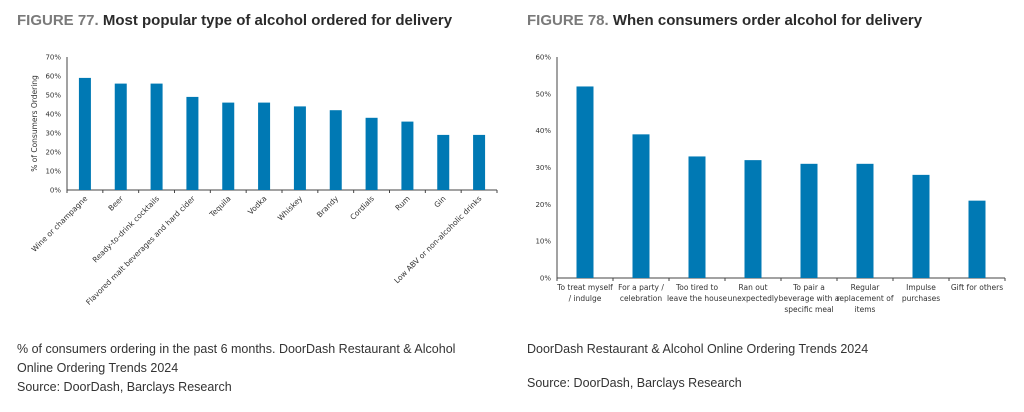  I want to click on figure-number: FIGURE 78., so click(568, 20).